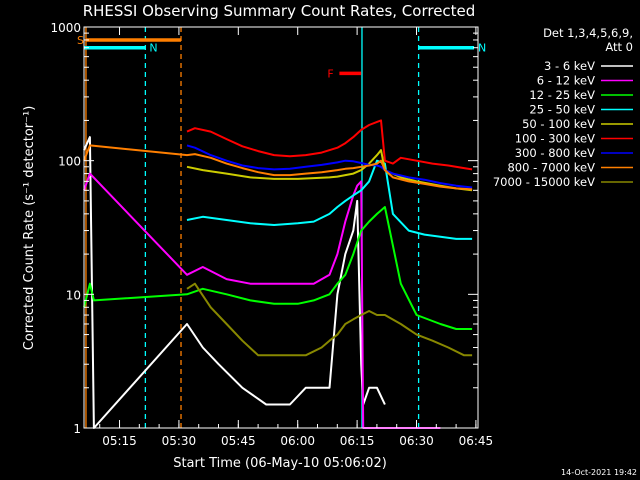 This screenshot has width=640, height=480. Describe the element at coordinates (119, 441) in the screenshot. I see `x-tick-label-1: 05:15` at that location.